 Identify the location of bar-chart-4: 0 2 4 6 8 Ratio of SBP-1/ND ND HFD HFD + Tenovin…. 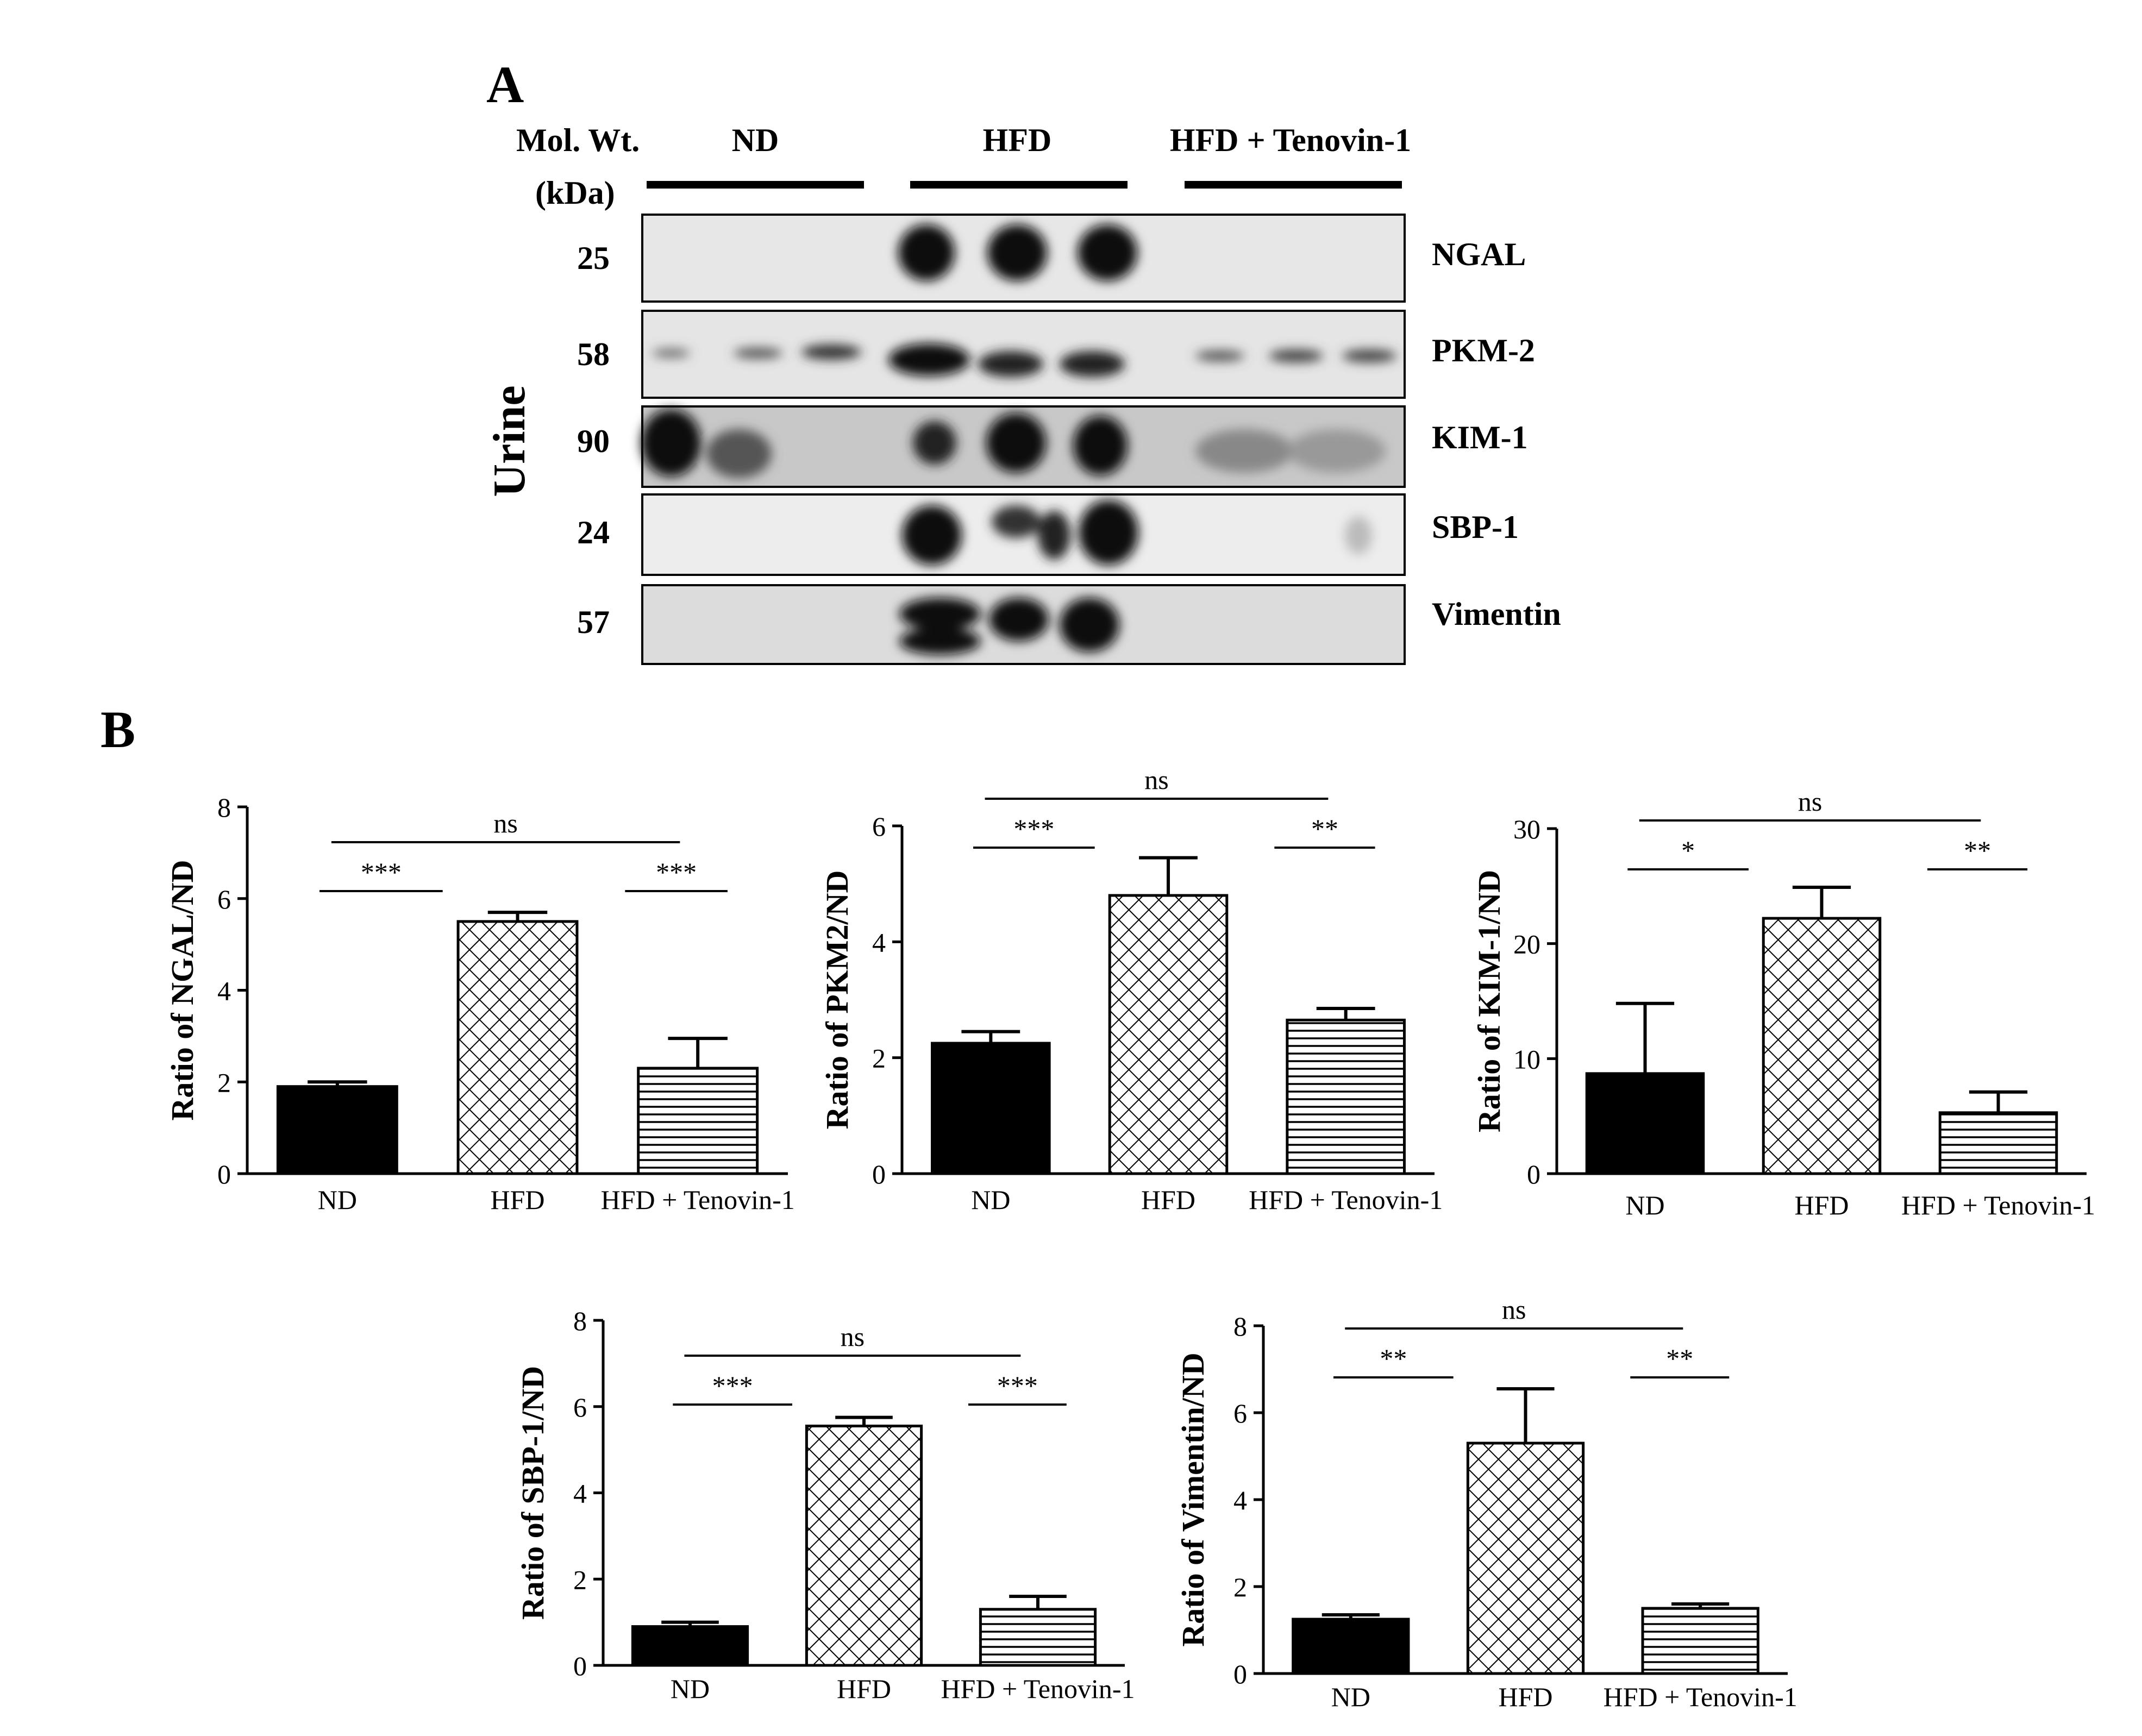
(825, 1505).